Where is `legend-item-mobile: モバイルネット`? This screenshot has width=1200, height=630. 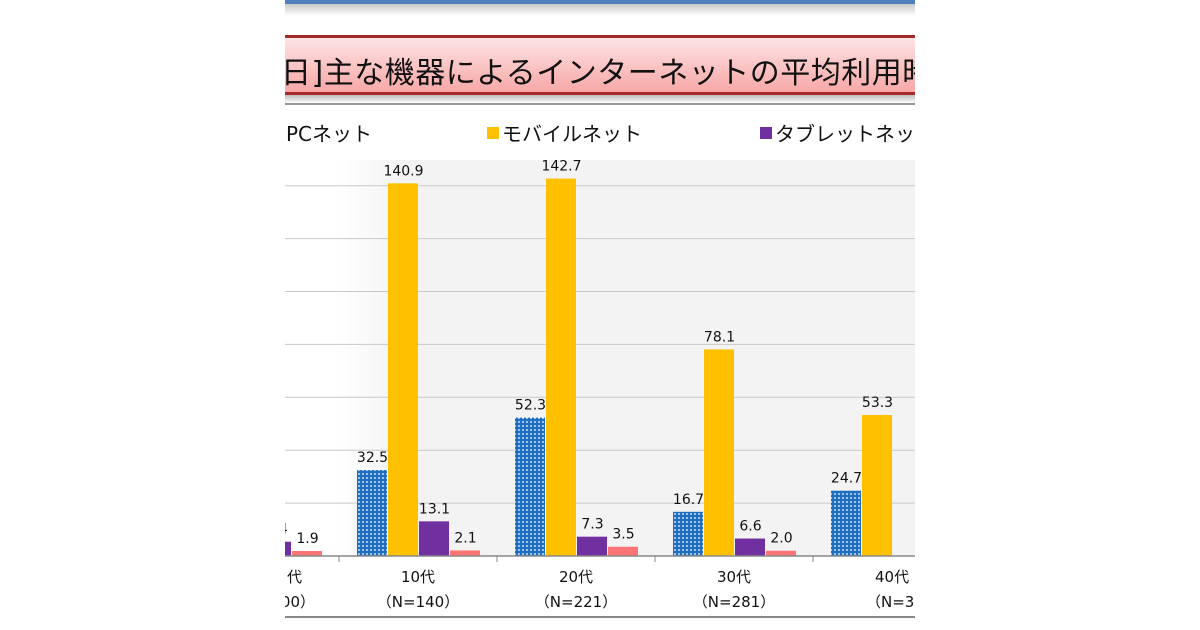 legend-item-mobile: モバイルネット is located at coordinates (564, 132).